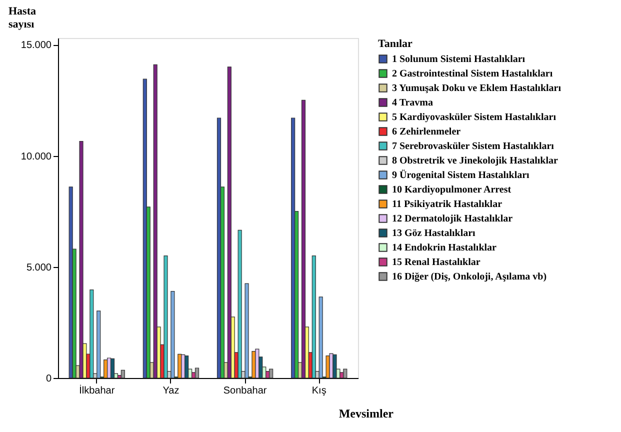 The width and height of the screenshot is (621, 432). I want to click on y-tick-label: 15.000, so click(36, 46).